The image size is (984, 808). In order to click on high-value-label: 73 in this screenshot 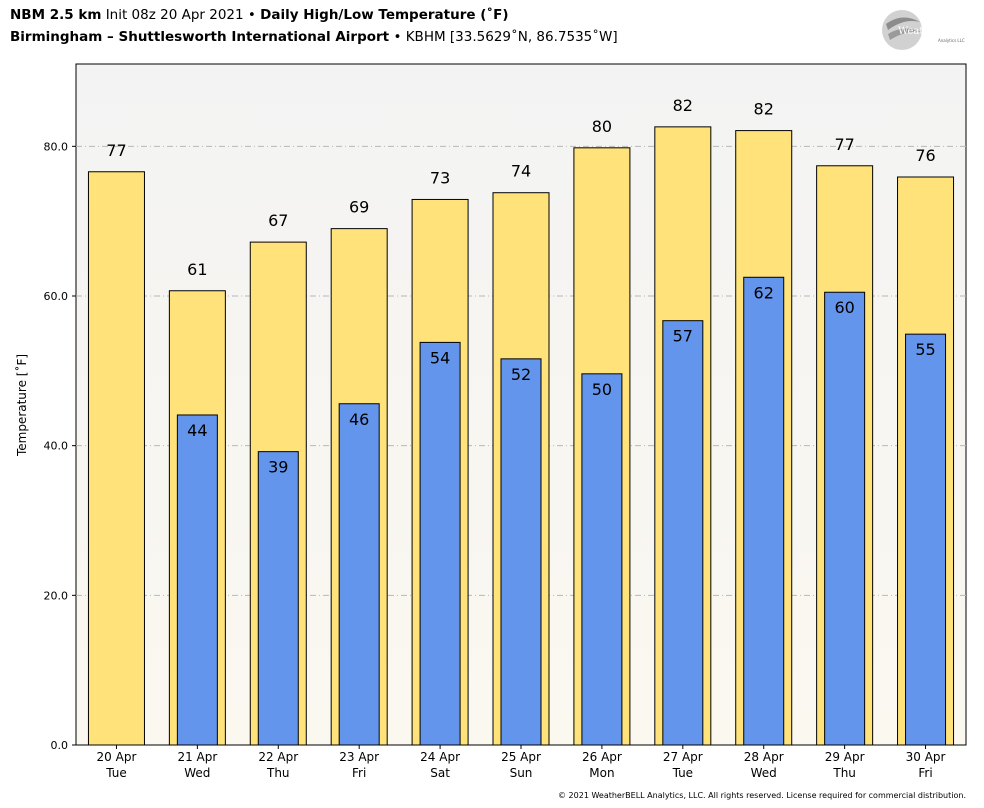, I will do `click(440, 177)`.